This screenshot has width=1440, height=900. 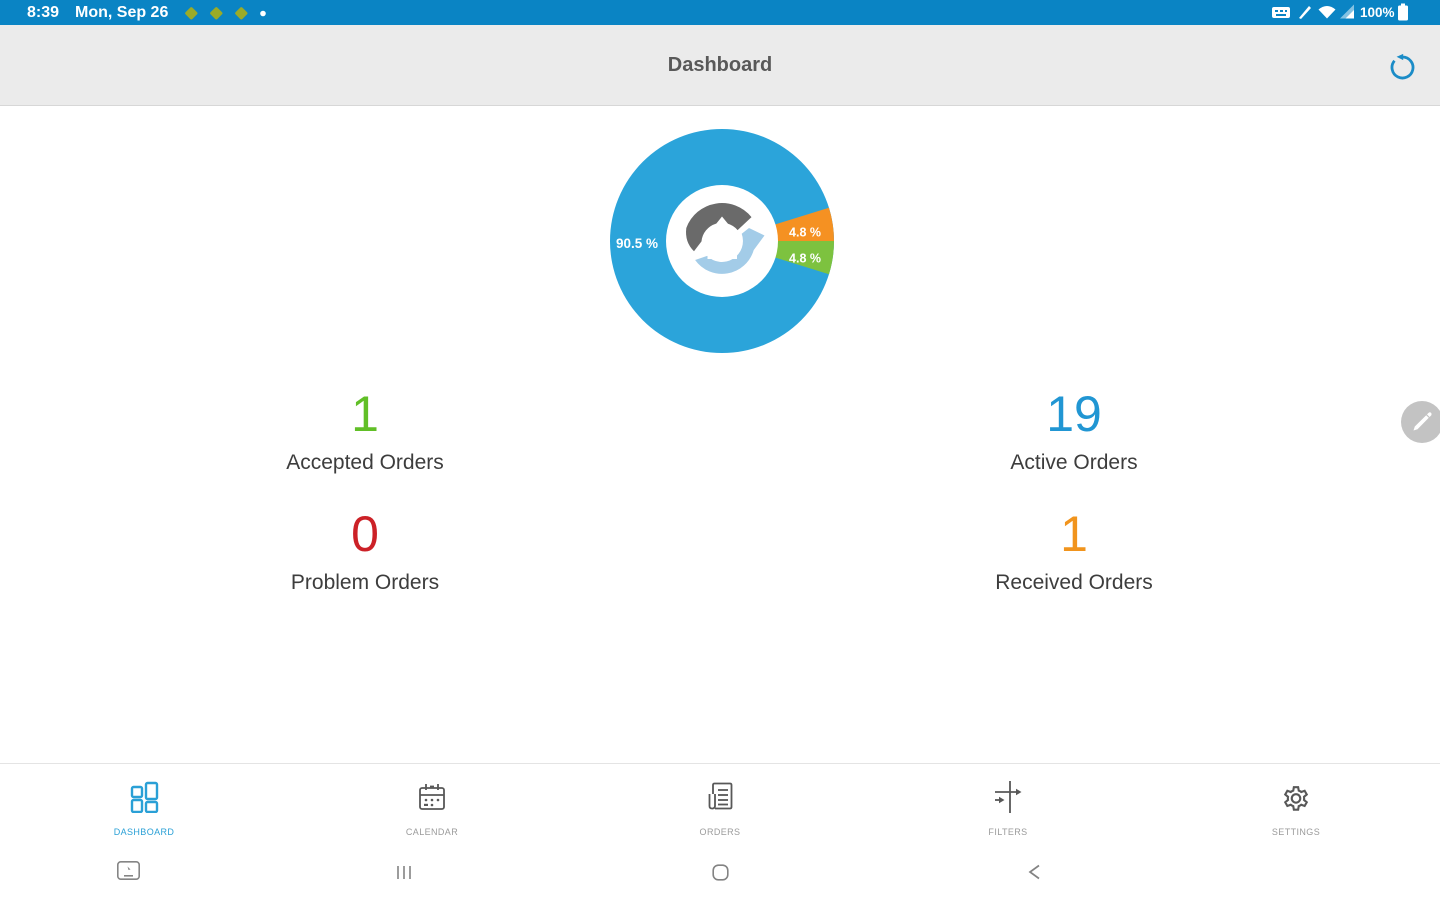 What do you see at coordinates (637, 243) in the screenshot?
I see `svg-text: 90.5 %` at bounding box center [637, 243].